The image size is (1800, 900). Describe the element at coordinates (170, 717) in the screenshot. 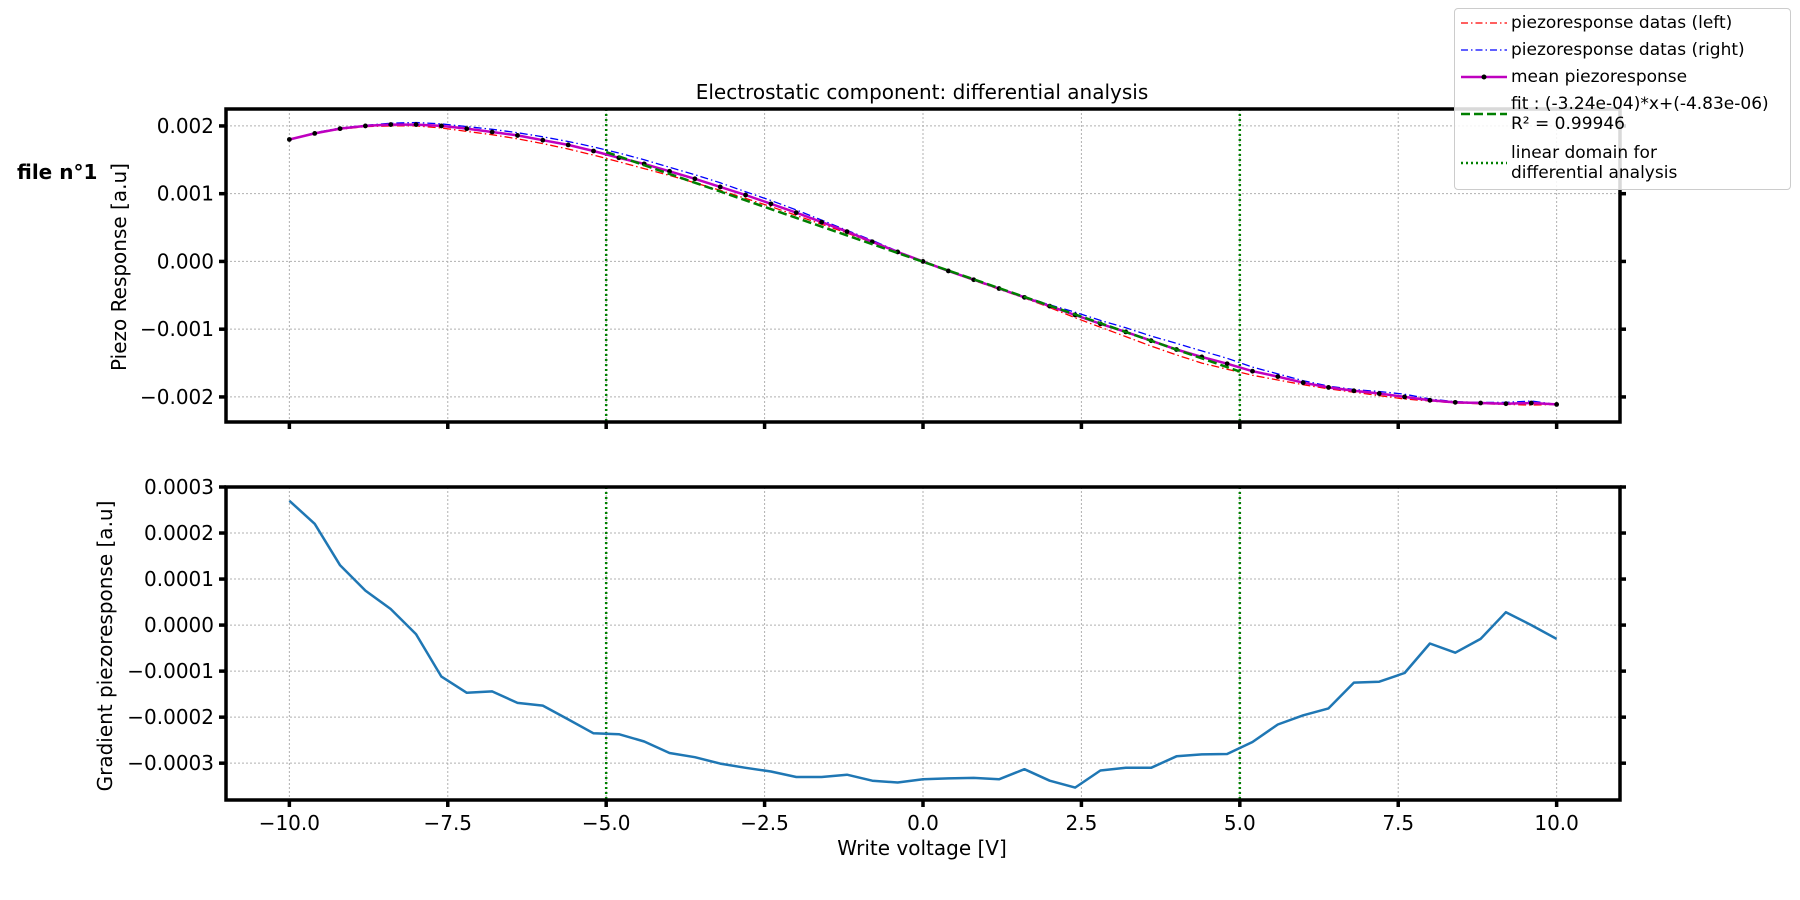

I see `y-tick-label: −0.0002` at that location.